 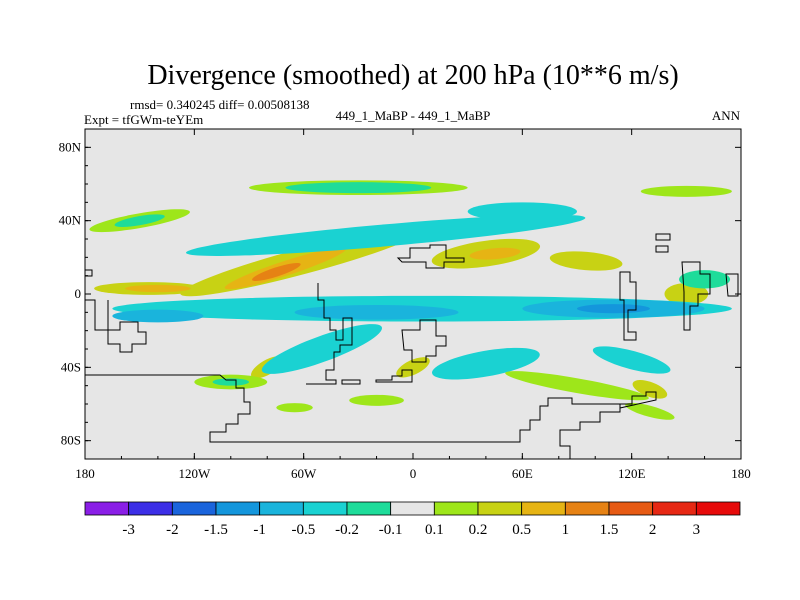 What do you see at coordinates (377, 377) in the screenshot?
I see `coastline-greenland` at bounding box center [377, 377].